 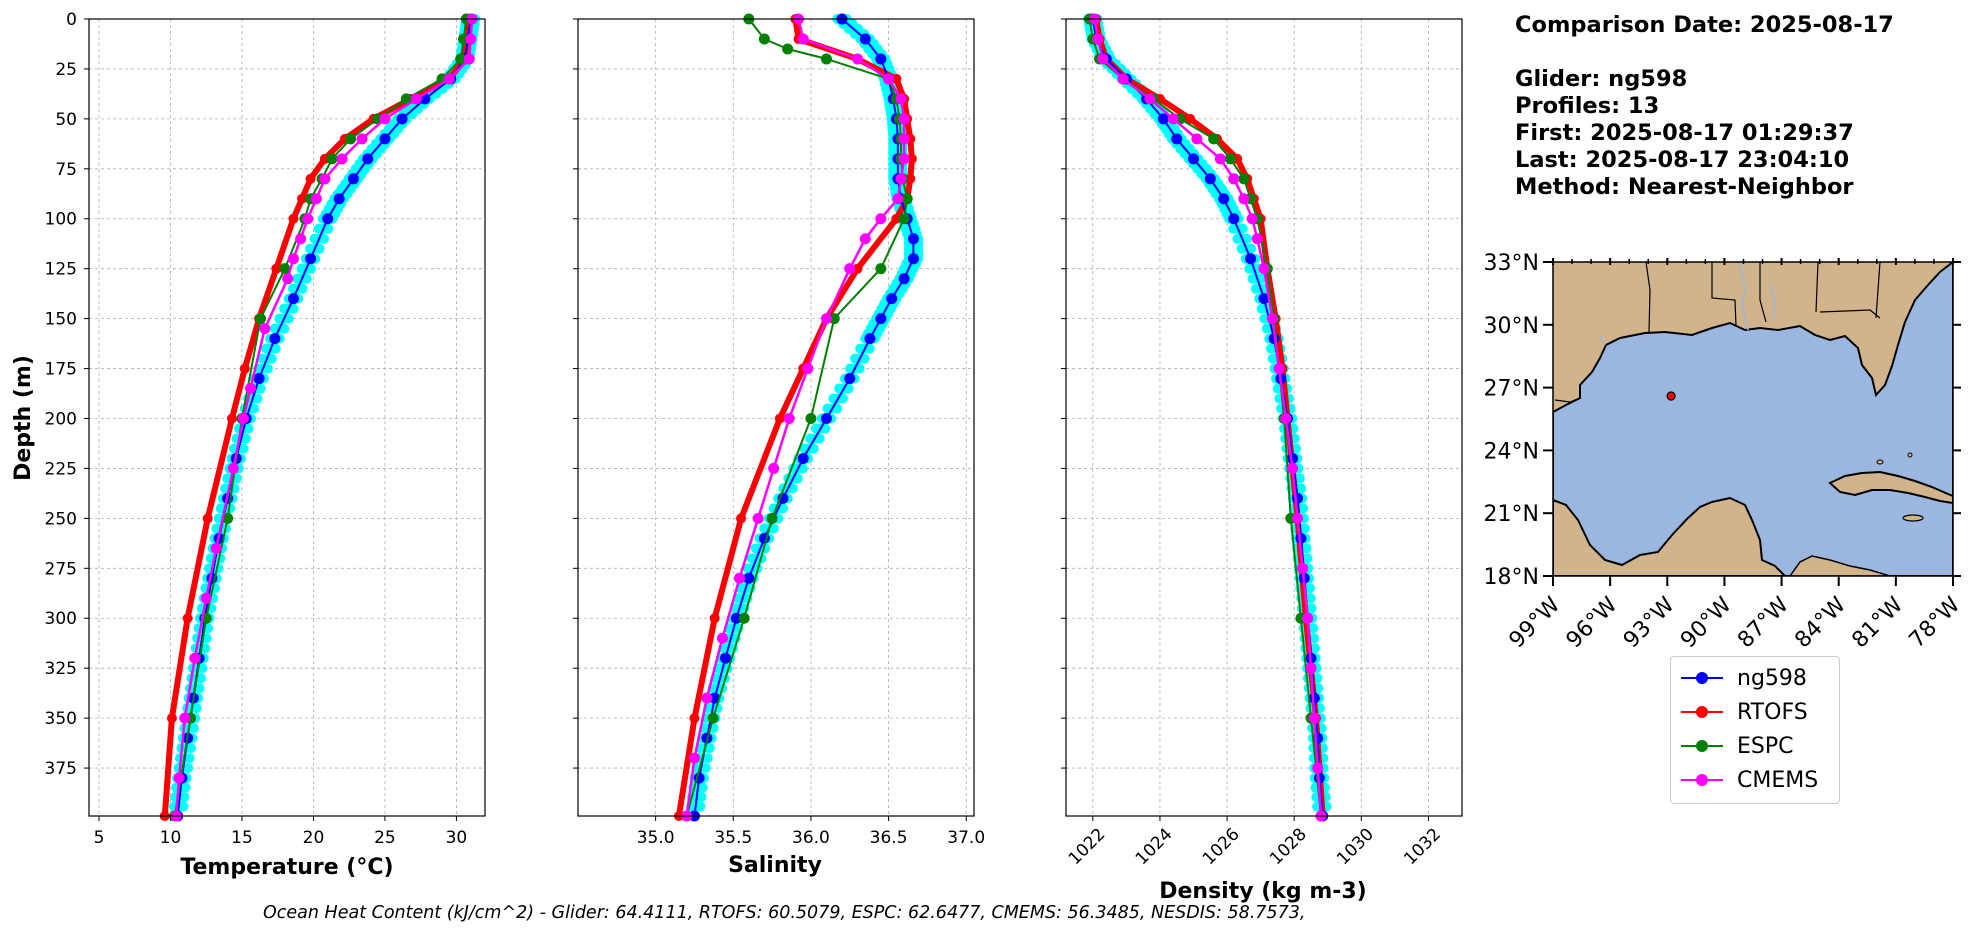 I want to click on salinity-xlabel: Salinity, so click(x=775, y=865).